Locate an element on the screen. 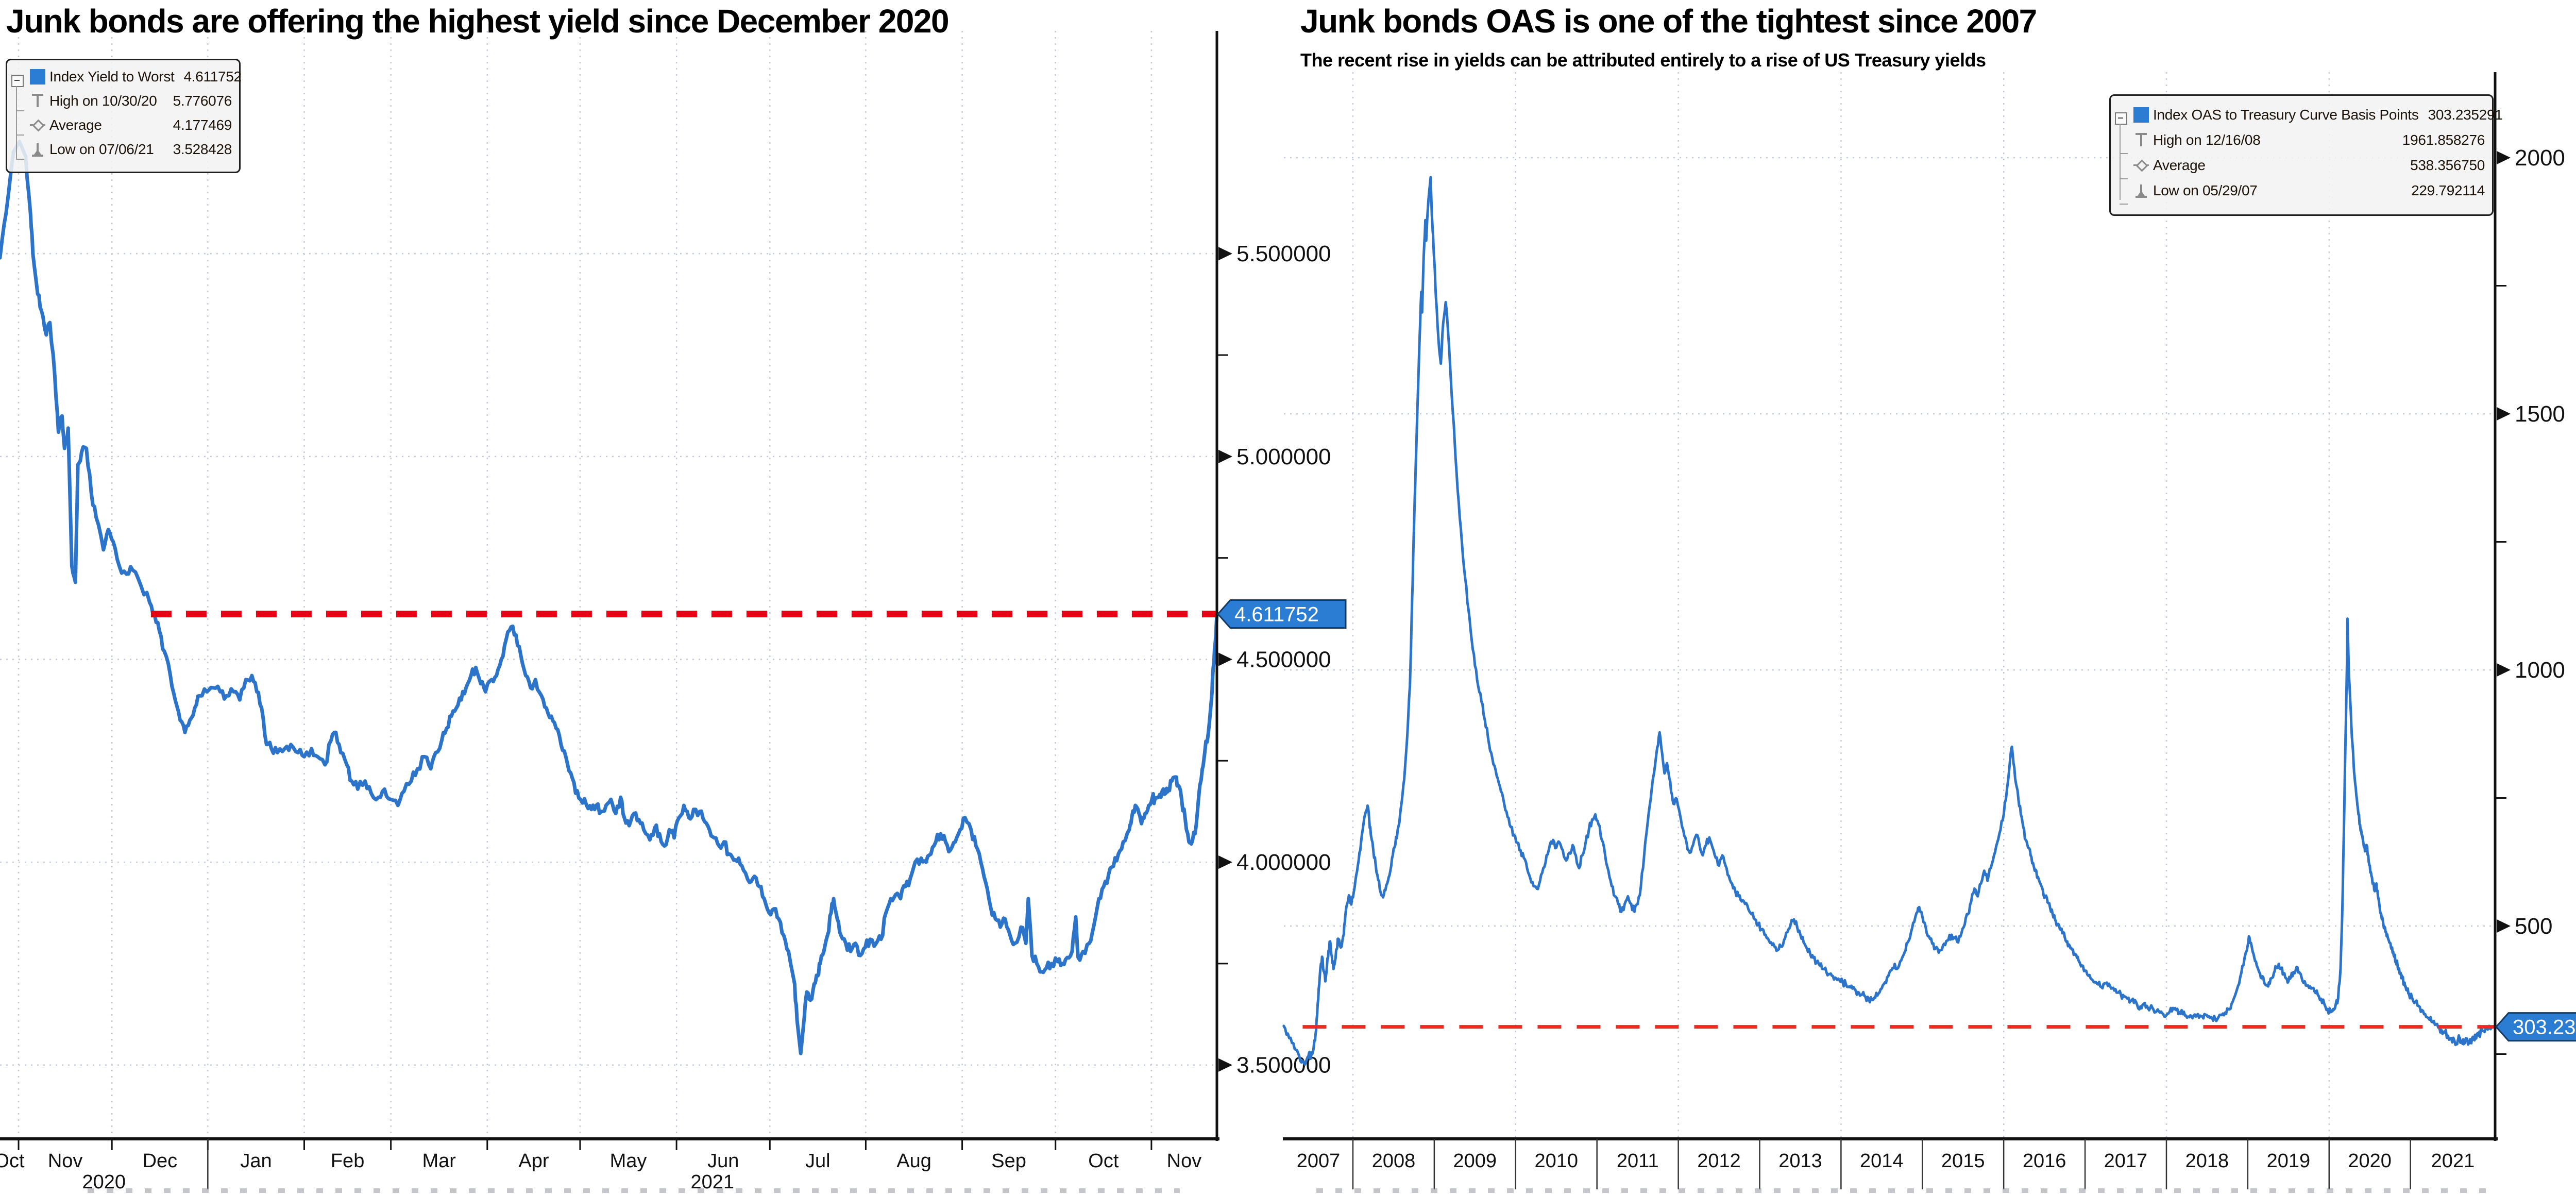  x-tick-label: Apr is located at coordinates (533, 1161).